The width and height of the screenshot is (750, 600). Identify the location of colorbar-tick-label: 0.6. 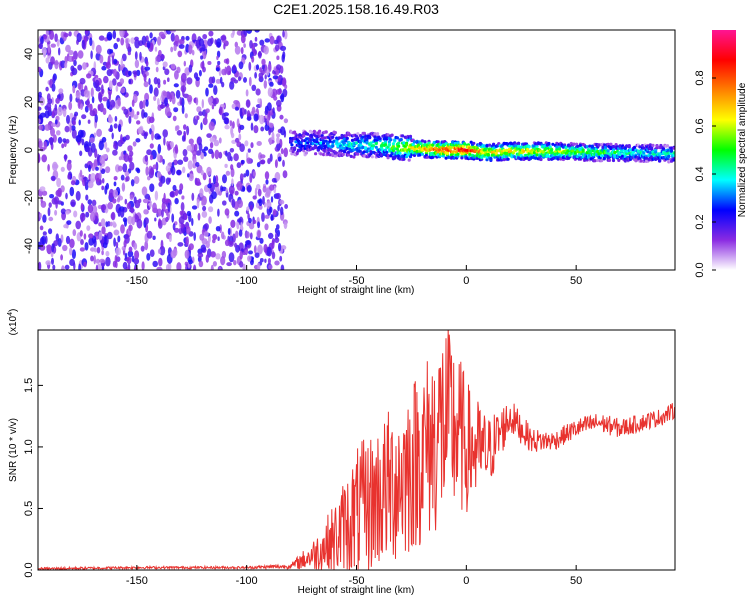
(700, 125).